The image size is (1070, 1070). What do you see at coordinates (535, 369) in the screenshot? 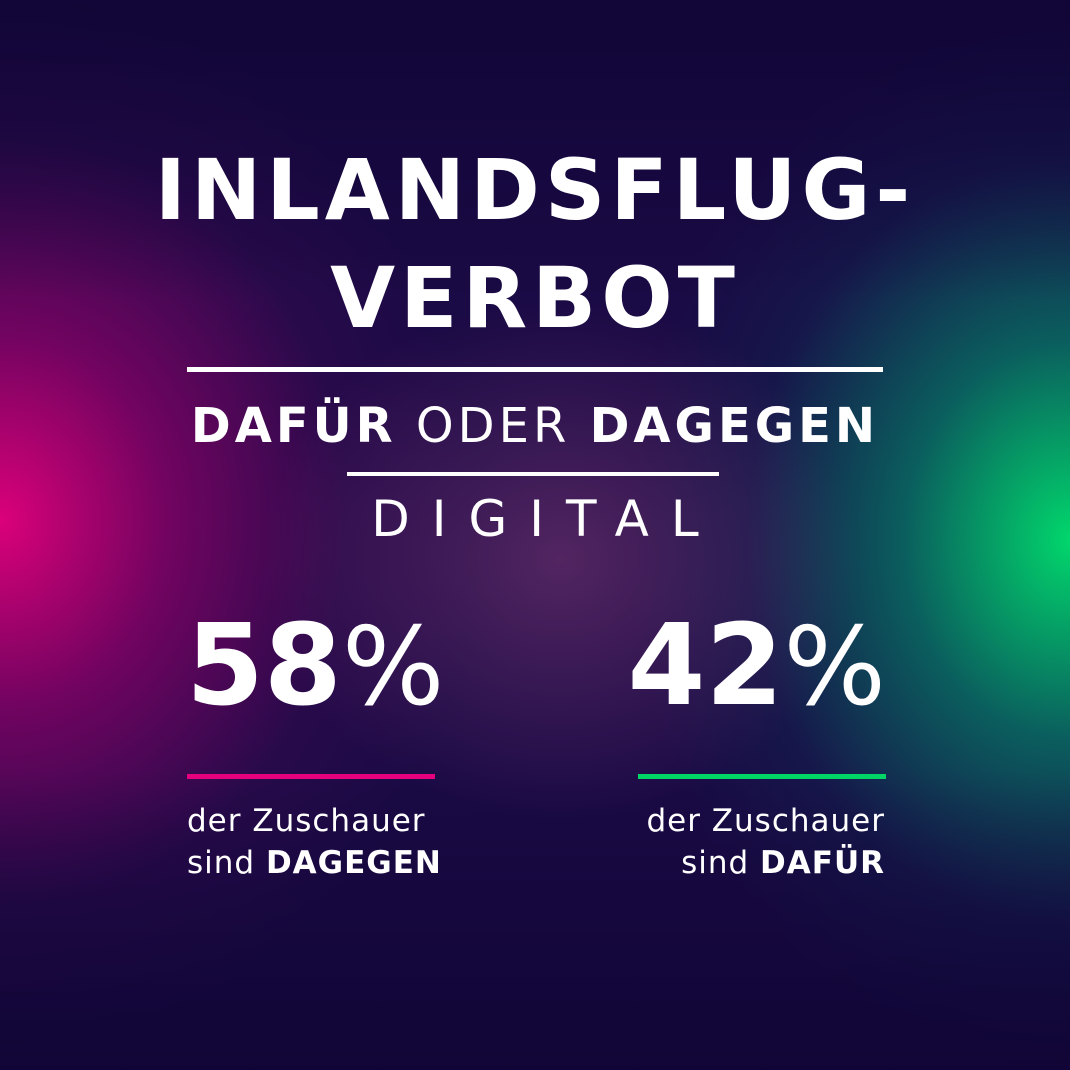
I see `headline-divider` at bounding box center [535, 369].